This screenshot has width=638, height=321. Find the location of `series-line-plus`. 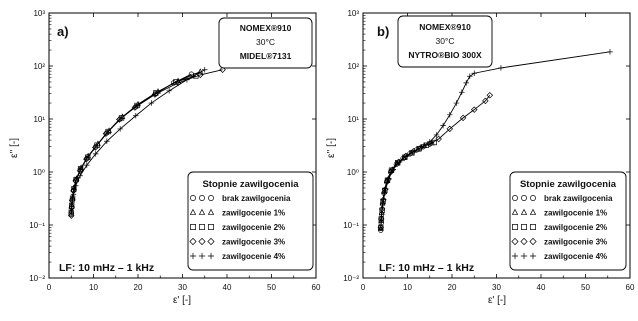

series-line-plus is located at coordinates (137, 139).